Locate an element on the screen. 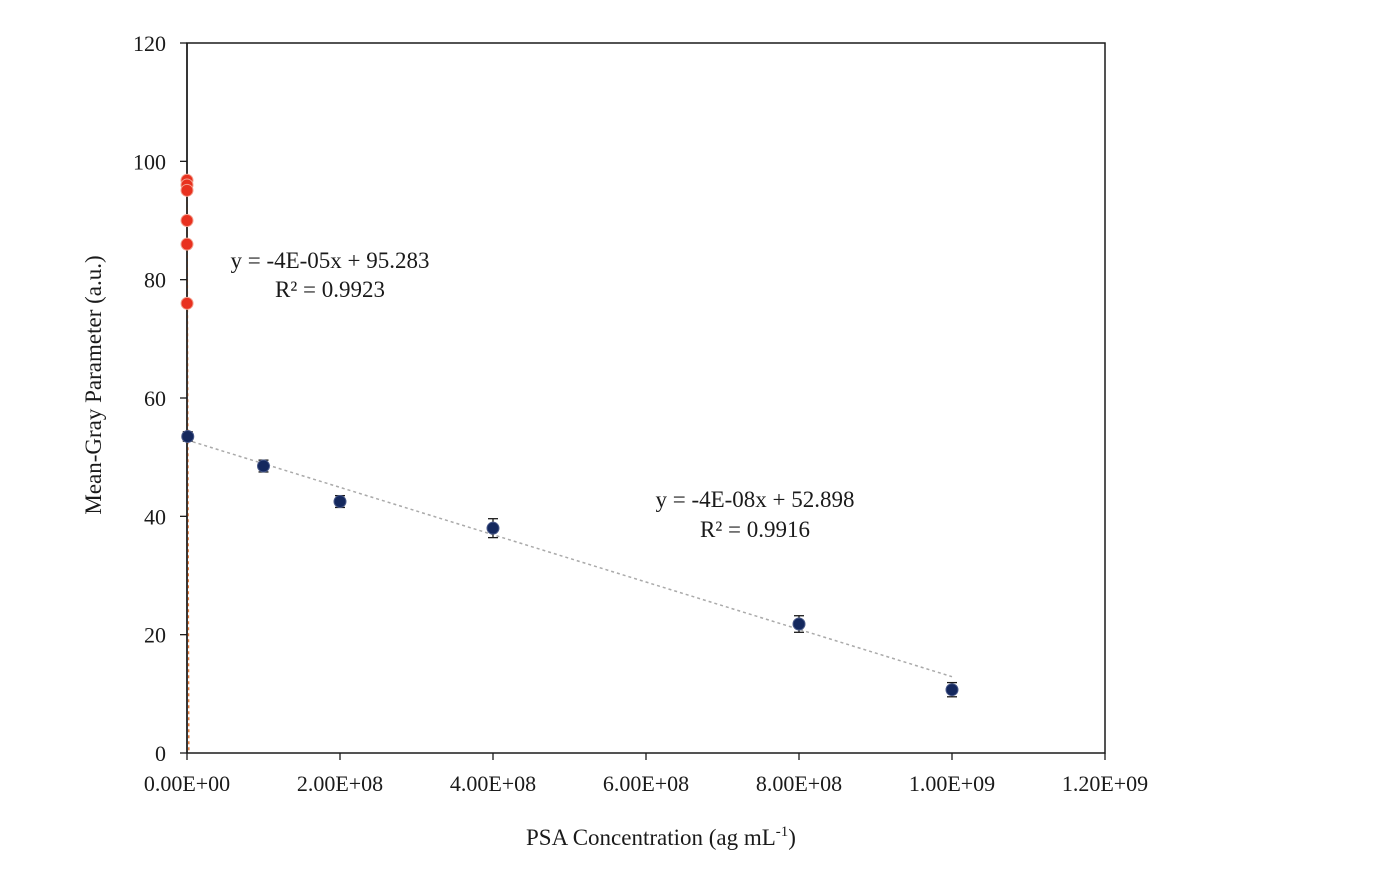 The height and width of the screenshot is (871, 1384). y-tick-label: 120 is located at coordinates (149, 43).